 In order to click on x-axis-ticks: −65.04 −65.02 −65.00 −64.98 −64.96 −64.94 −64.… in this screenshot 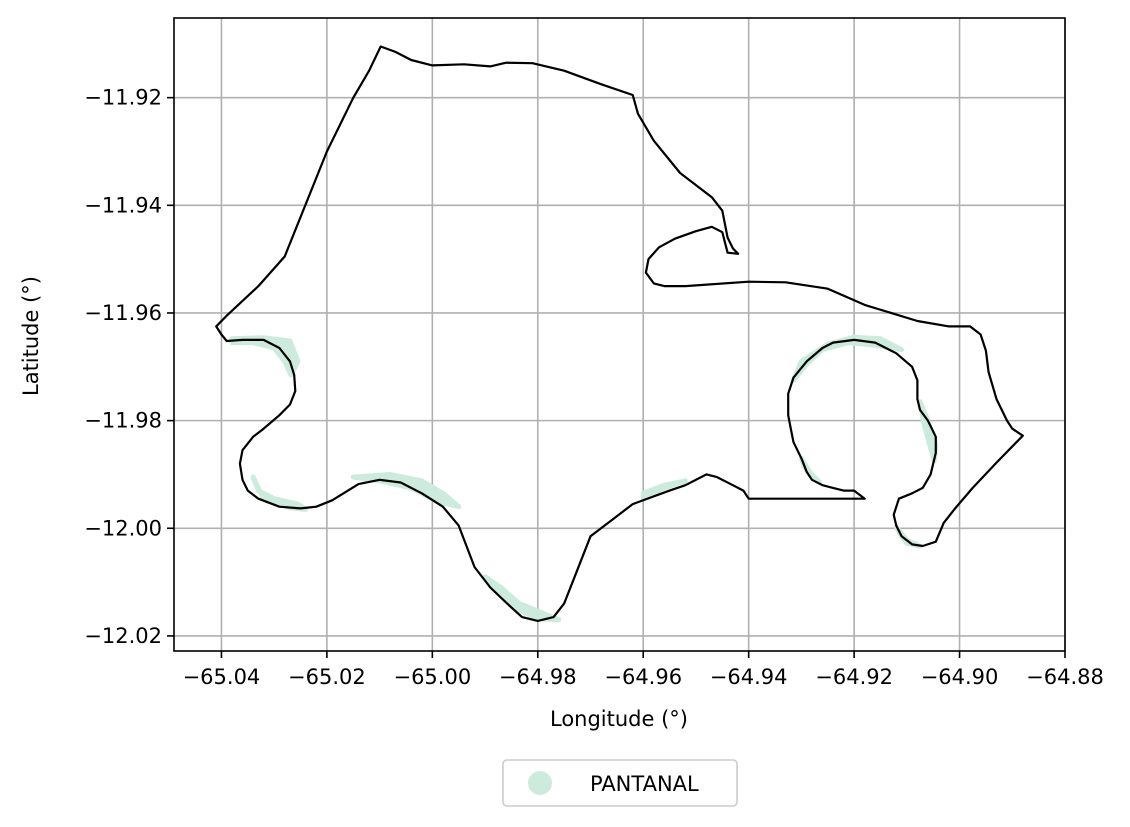, I will do `click(643, 670)`.